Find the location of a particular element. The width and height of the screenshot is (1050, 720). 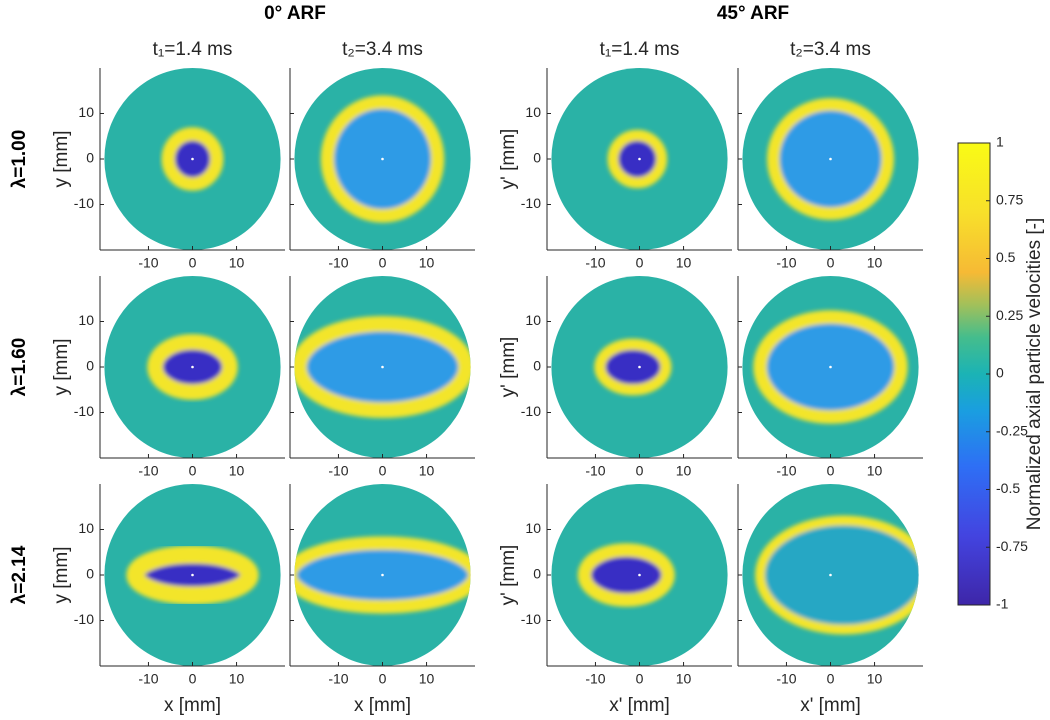

x-axis-label: x' [mm] is located at coordinates (639, 705).